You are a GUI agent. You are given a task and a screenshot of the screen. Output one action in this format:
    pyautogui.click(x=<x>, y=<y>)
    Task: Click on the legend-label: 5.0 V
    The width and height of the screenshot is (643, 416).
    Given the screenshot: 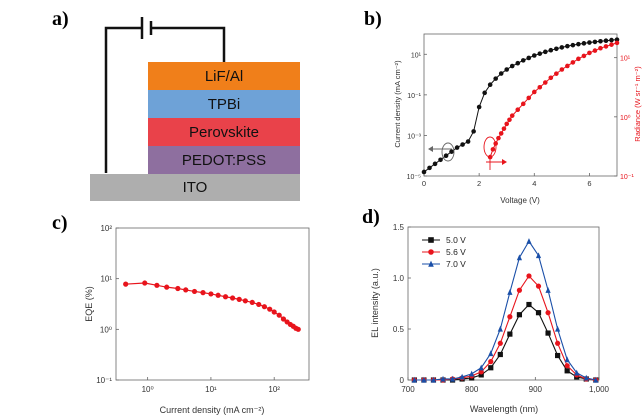 What is the action you would take?
    pyautogui.click(x=456, y=240)
    